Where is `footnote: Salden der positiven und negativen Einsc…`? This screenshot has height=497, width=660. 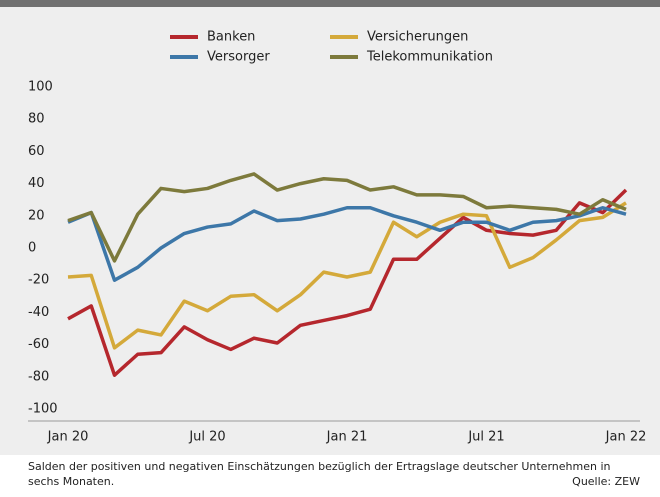 footnote: Salden der positiven und negativen Einsc… is located at coordinates (319, 474).